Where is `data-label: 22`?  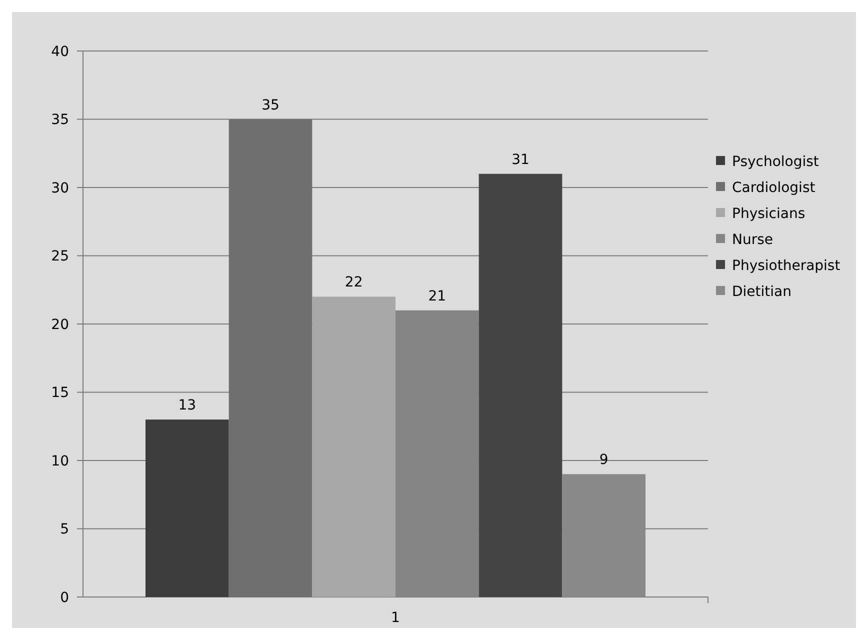 data-label: 22 is located at coordinates (353, 282).